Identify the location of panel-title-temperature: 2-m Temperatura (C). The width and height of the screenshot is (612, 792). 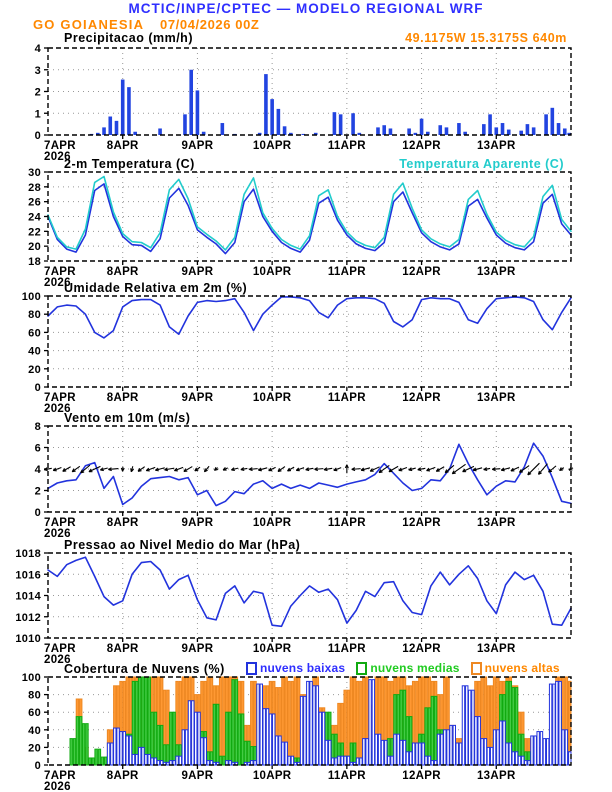
(129, 164).